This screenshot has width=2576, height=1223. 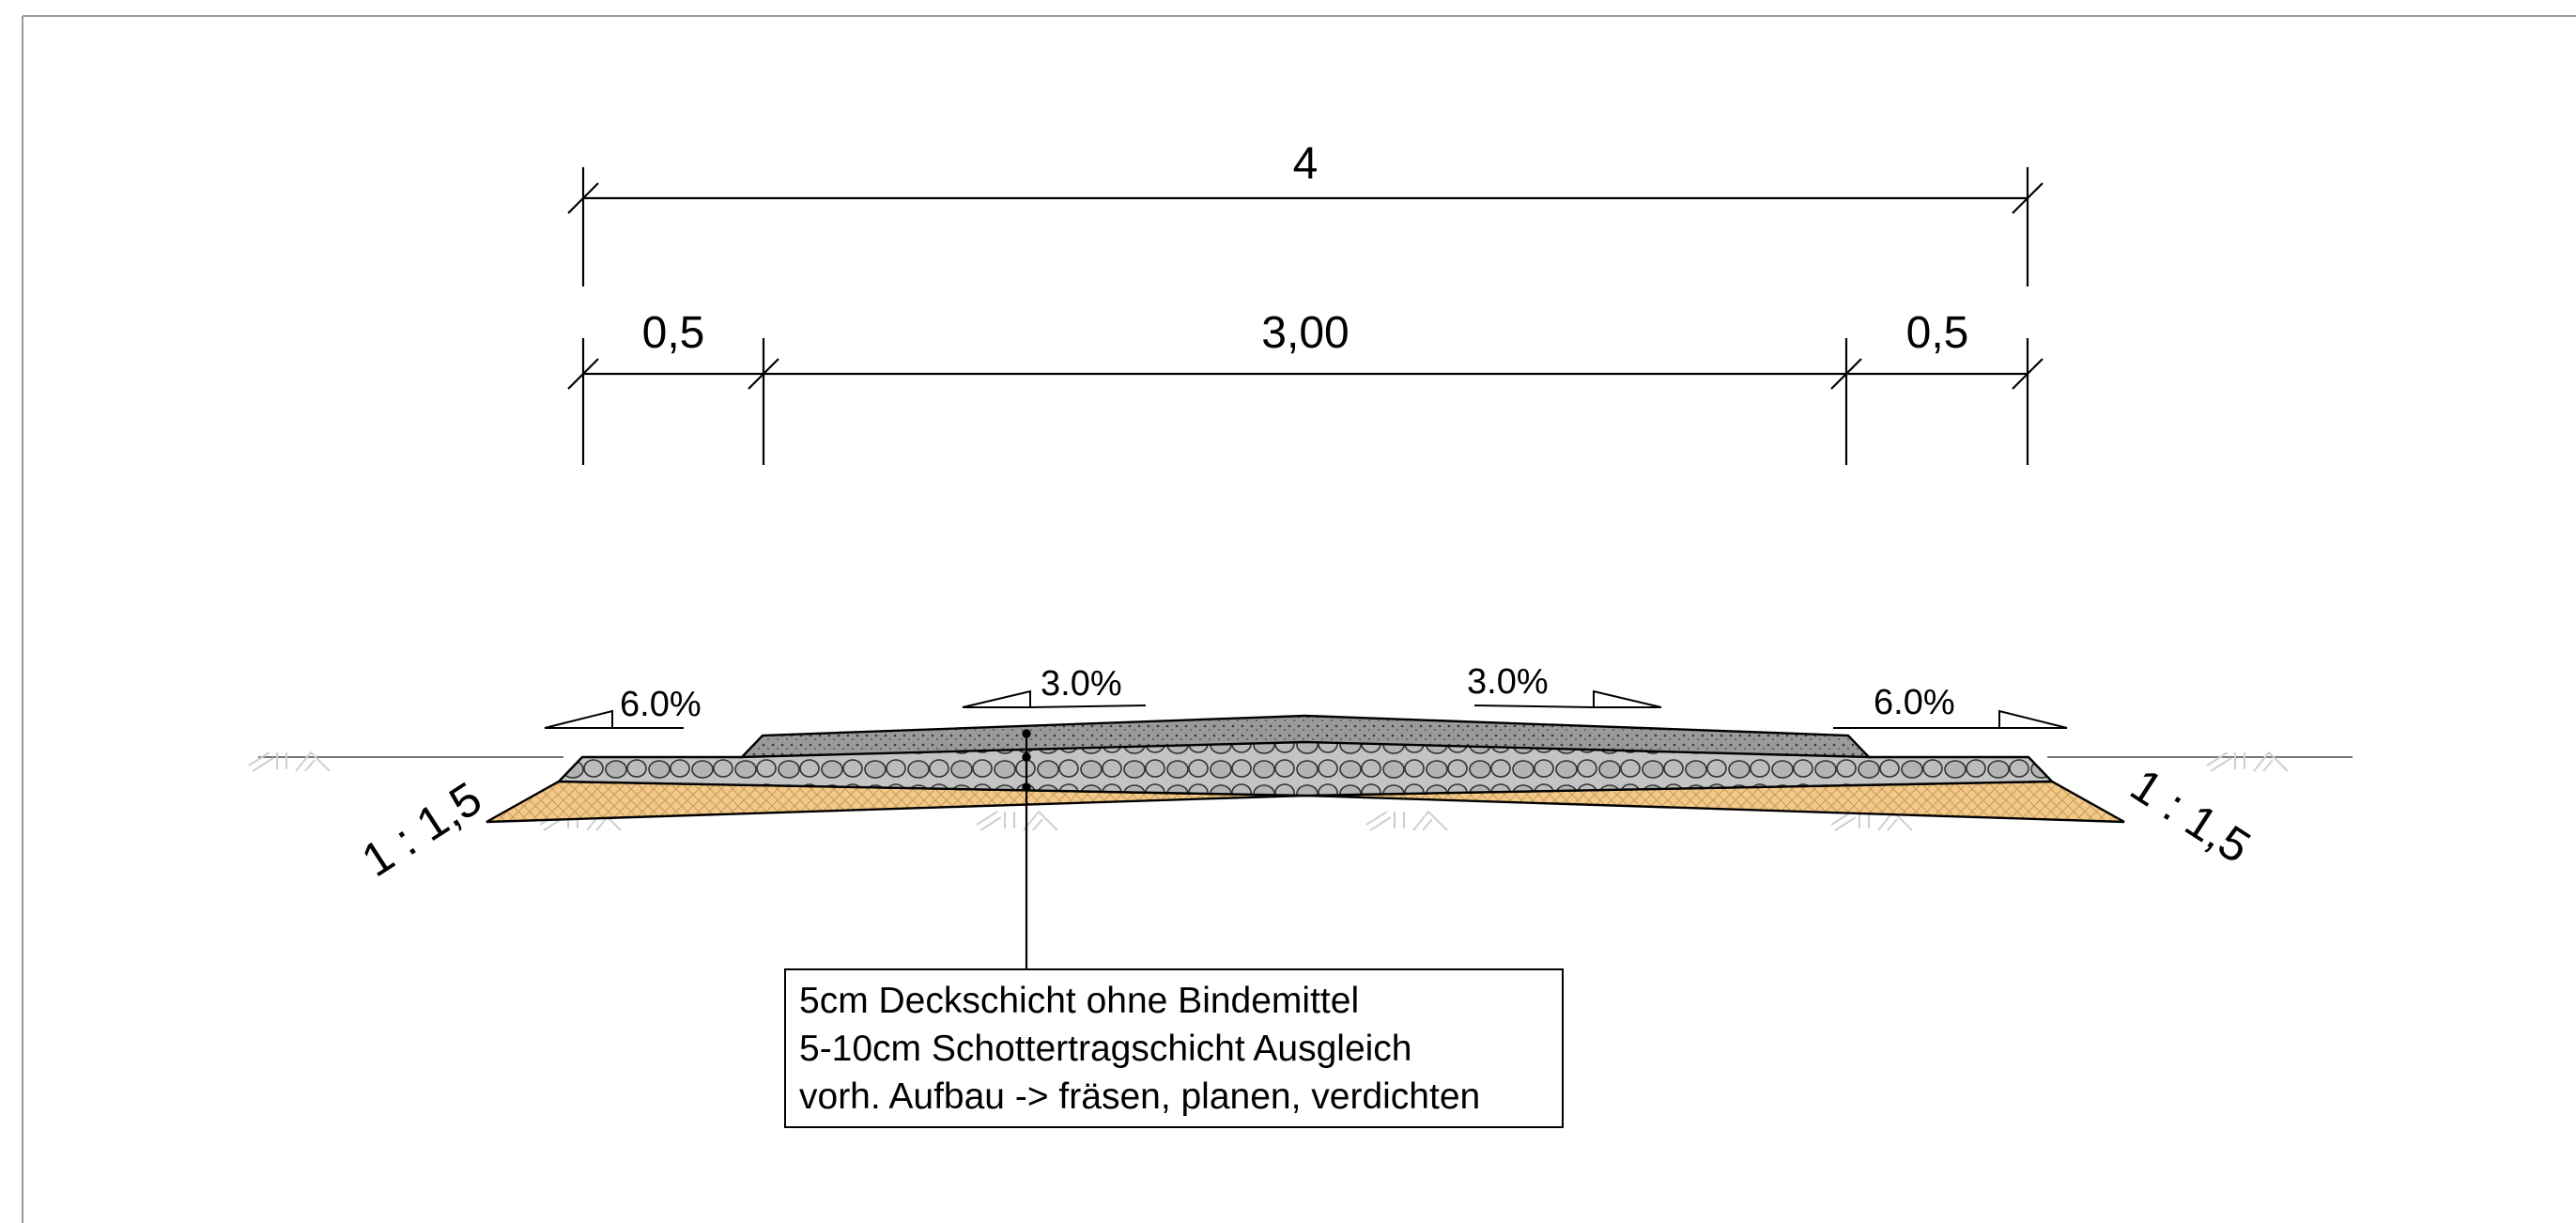 I want to click on surface-layer, so click(x=1305, y=737).